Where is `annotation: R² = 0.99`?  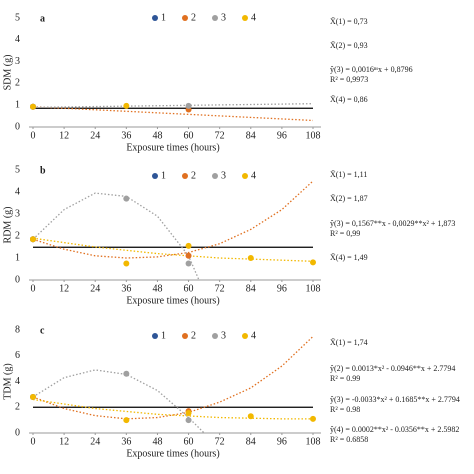 annotation: R² = 0.99 is located at coordinates (345, 378).